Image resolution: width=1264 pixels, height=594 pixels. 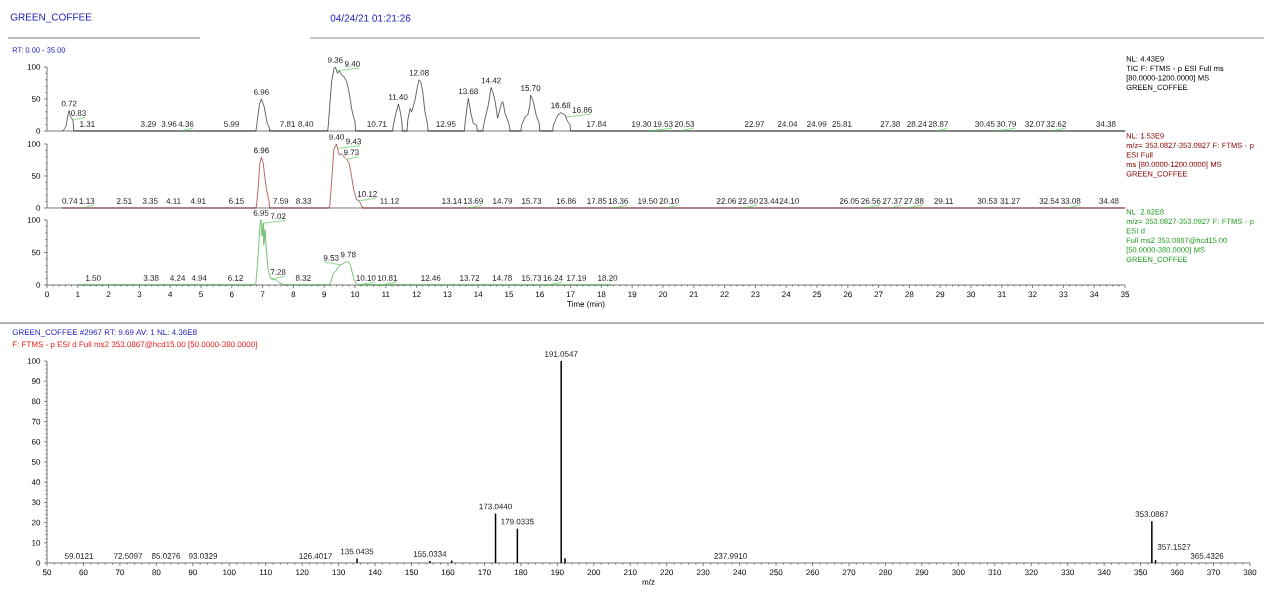 What do you see at coordinates (281, 201) in the screenshot?
I see `annotation: 7.59` at bounding box center [281, 201].